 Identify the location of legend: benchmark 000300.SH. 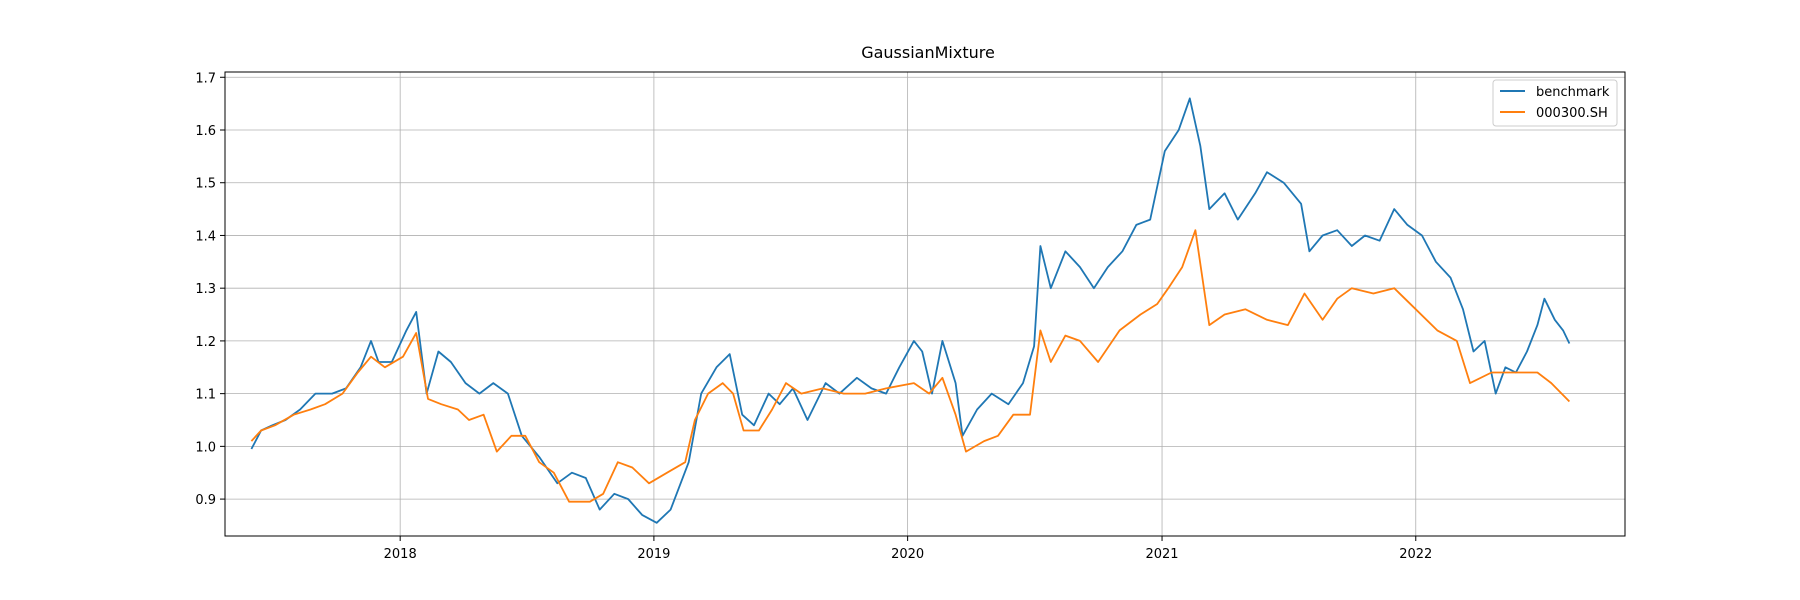
(1555, 103).